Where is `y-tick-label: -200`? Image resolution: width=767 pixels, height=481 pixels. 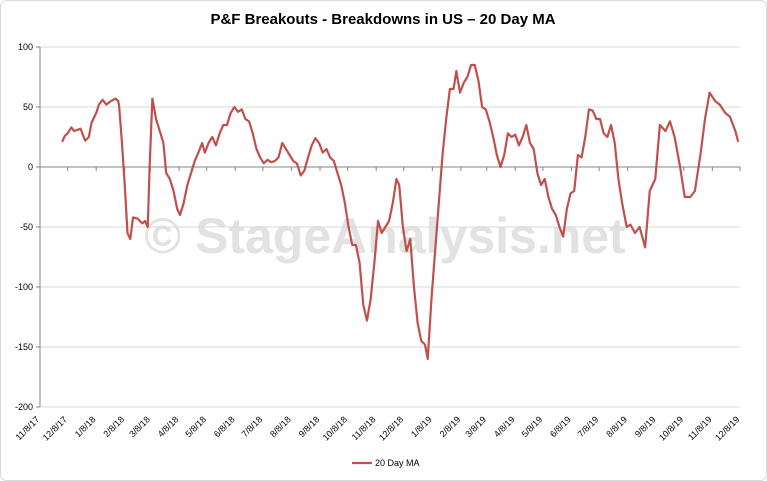
y-tick-label: -200 is located at coordinates (24, 407).